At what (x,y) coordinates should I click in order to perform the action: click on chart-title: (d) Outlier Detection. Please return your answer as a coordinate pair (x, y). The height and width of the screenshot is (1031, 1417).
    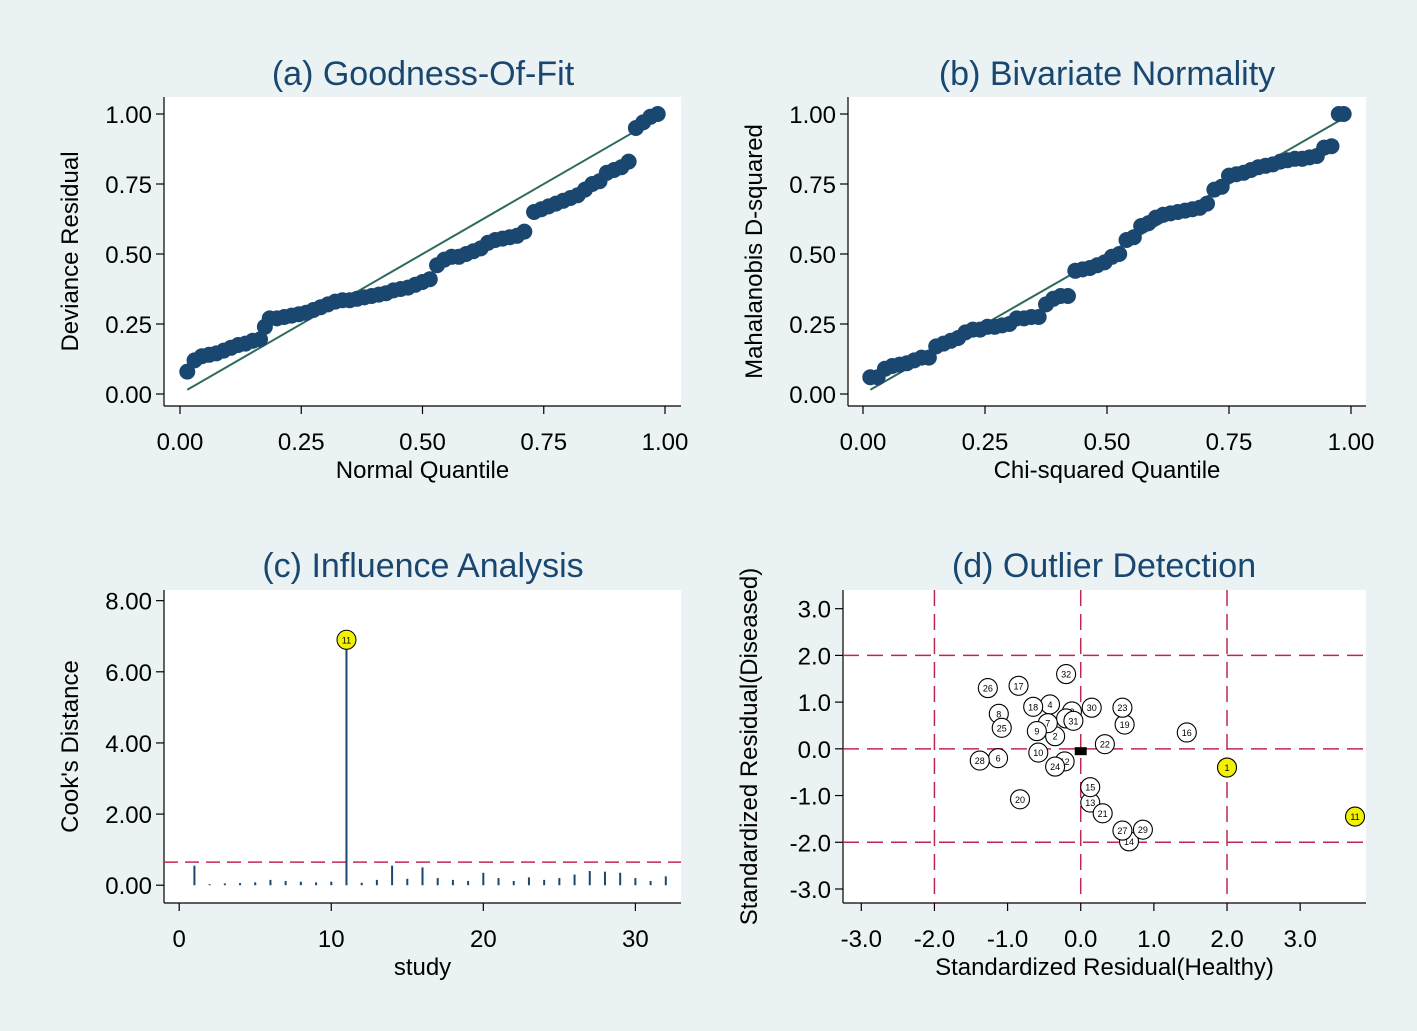
    Looking at the image, I should click on (1104, 566).